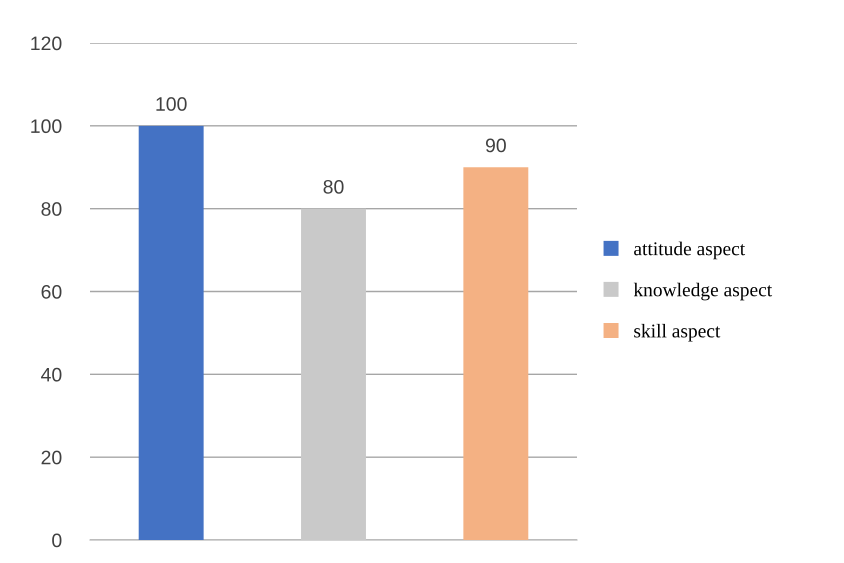 The image size is (844, 563). What do you see at coordinates (677, 333) in the screenshot?
I see `legend-label: skill aspect` at bounding box center [677, 333].